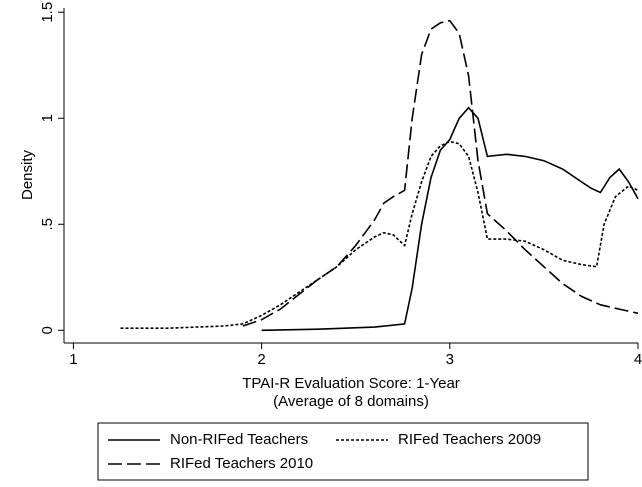 The width and height of the screenshot is (642, 487). Describe the element at coordinates (638, 359) in the screenshot. I see `x-tick-label: 4` at that location.